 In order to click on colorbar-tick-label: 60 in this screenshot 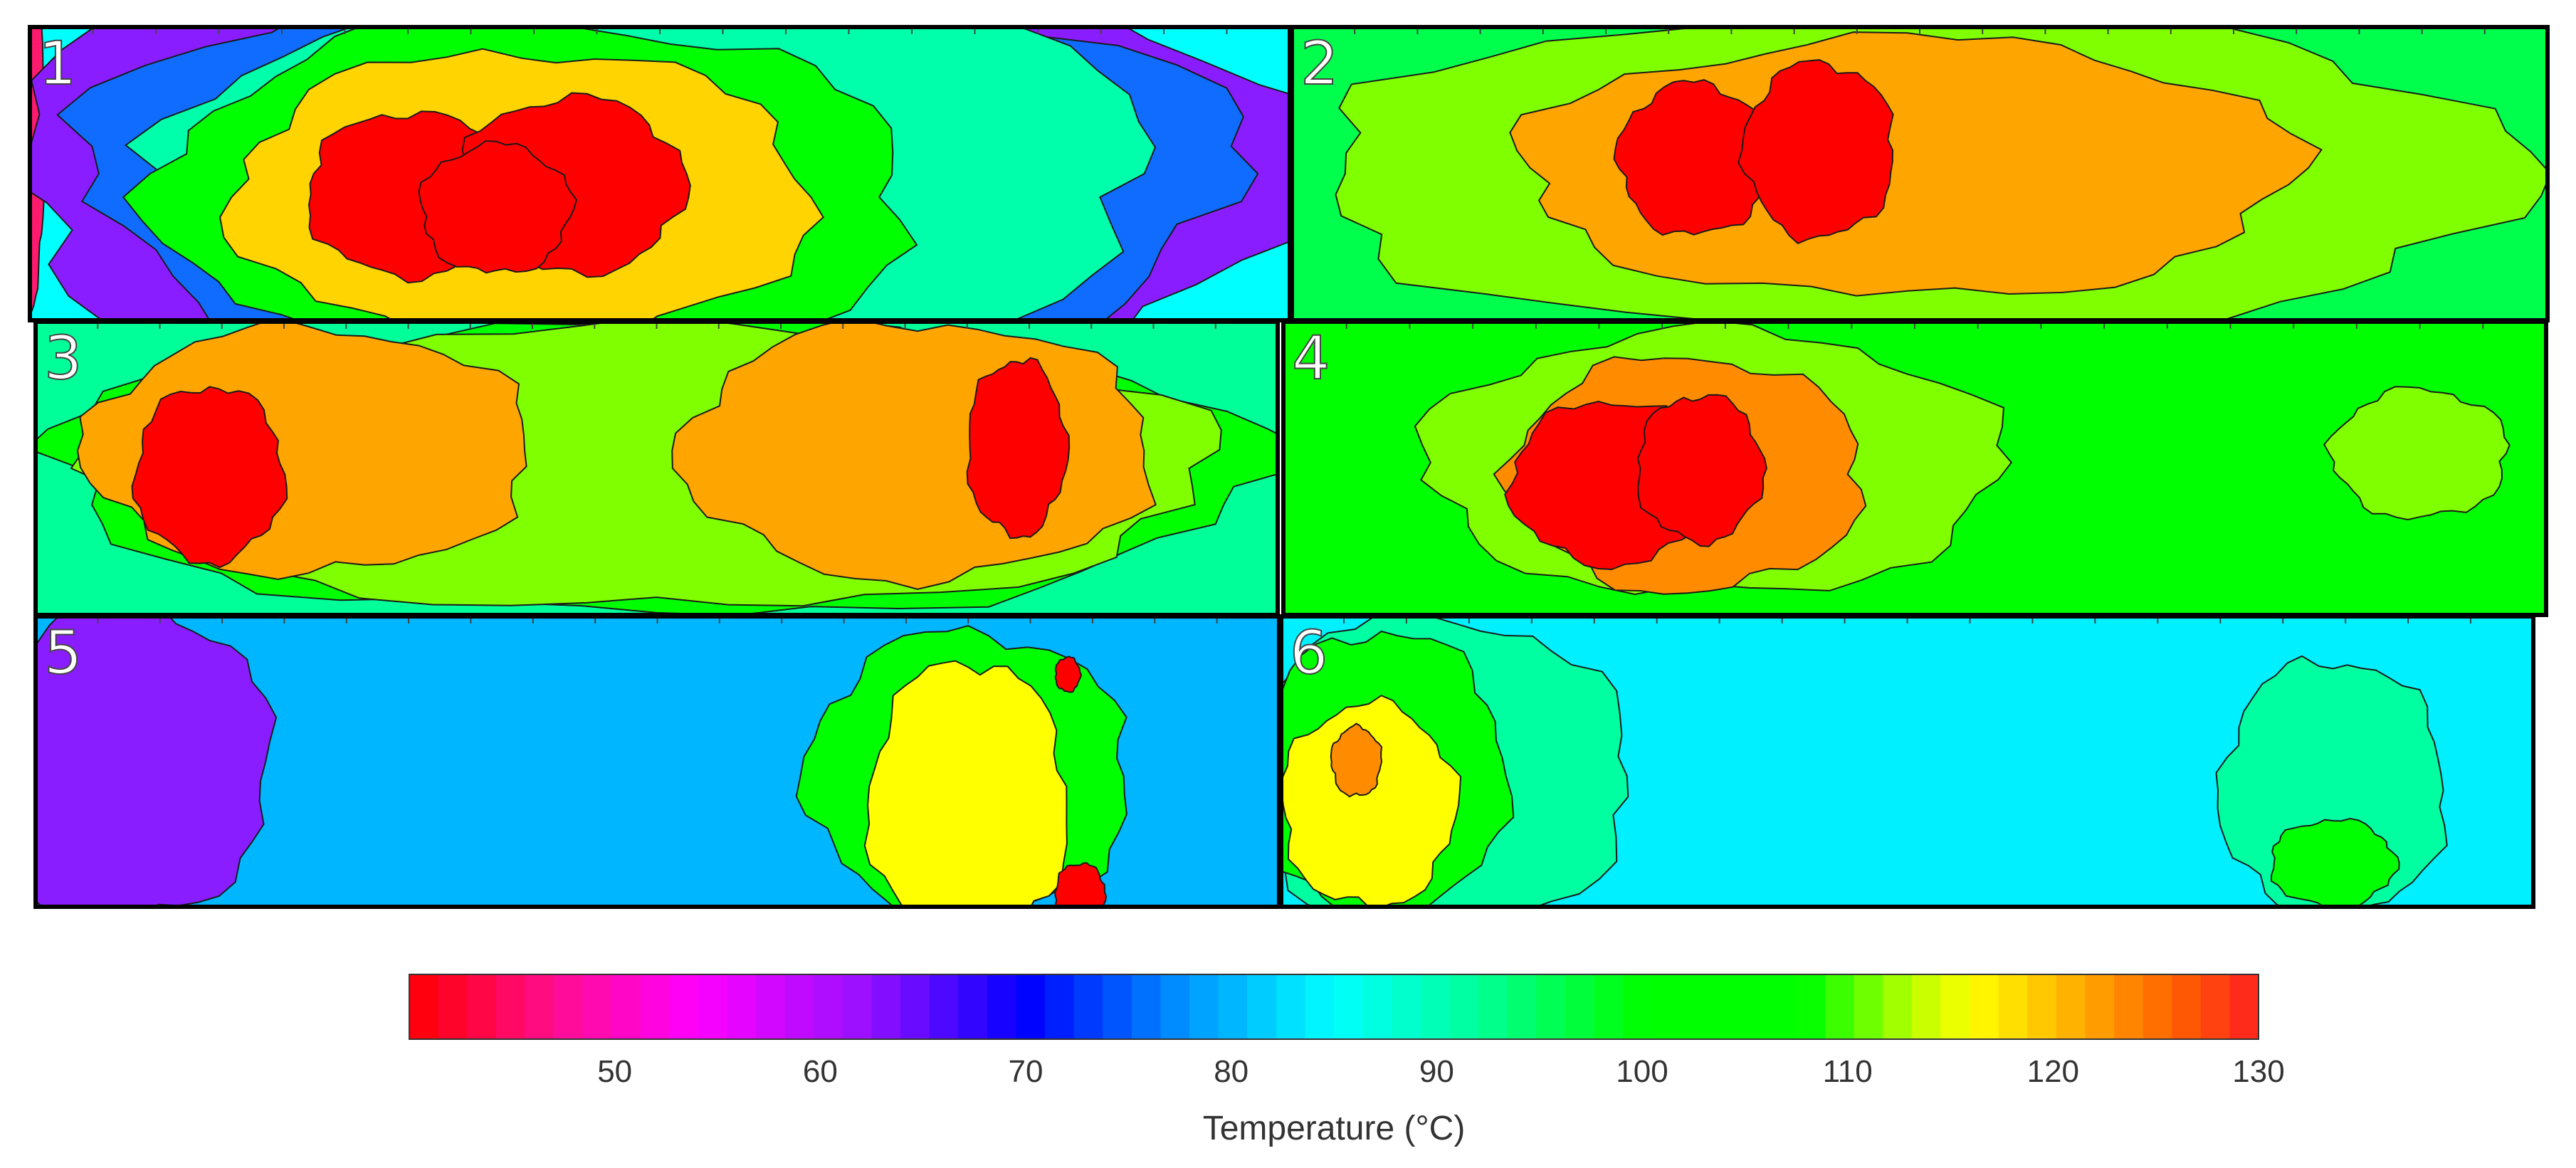, I will do `click(820, 1071)`.